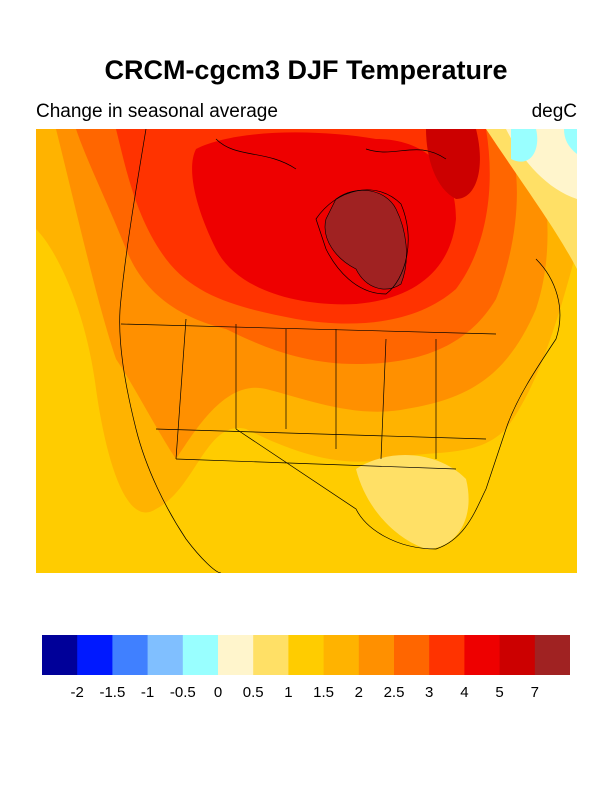 This screenshot has height=792, width=612. Describe the element at coordinates (218, 692) in the screenshot. I see `colorbar-tick-label: 0` at that location.